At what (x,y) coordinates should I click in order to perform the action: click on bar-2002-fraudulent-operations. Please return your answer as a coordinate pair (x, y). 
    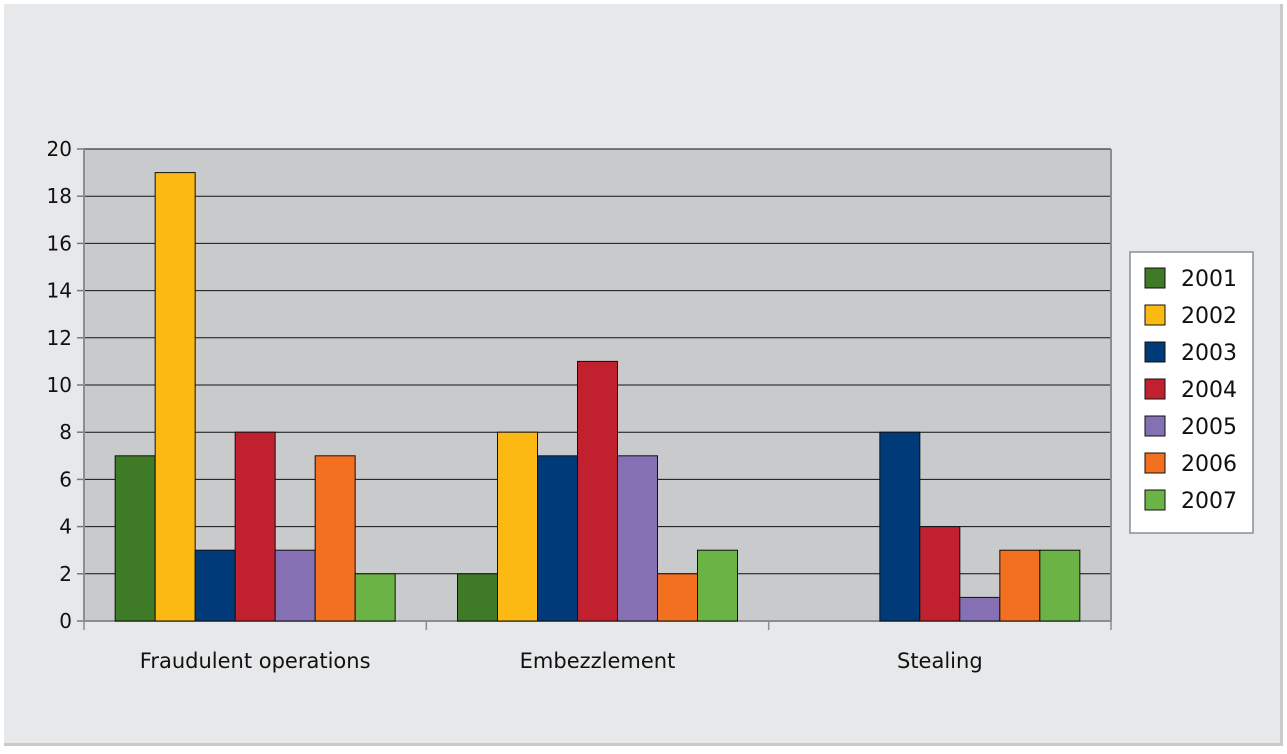
    Looking at the image, I should click on (175, 397).